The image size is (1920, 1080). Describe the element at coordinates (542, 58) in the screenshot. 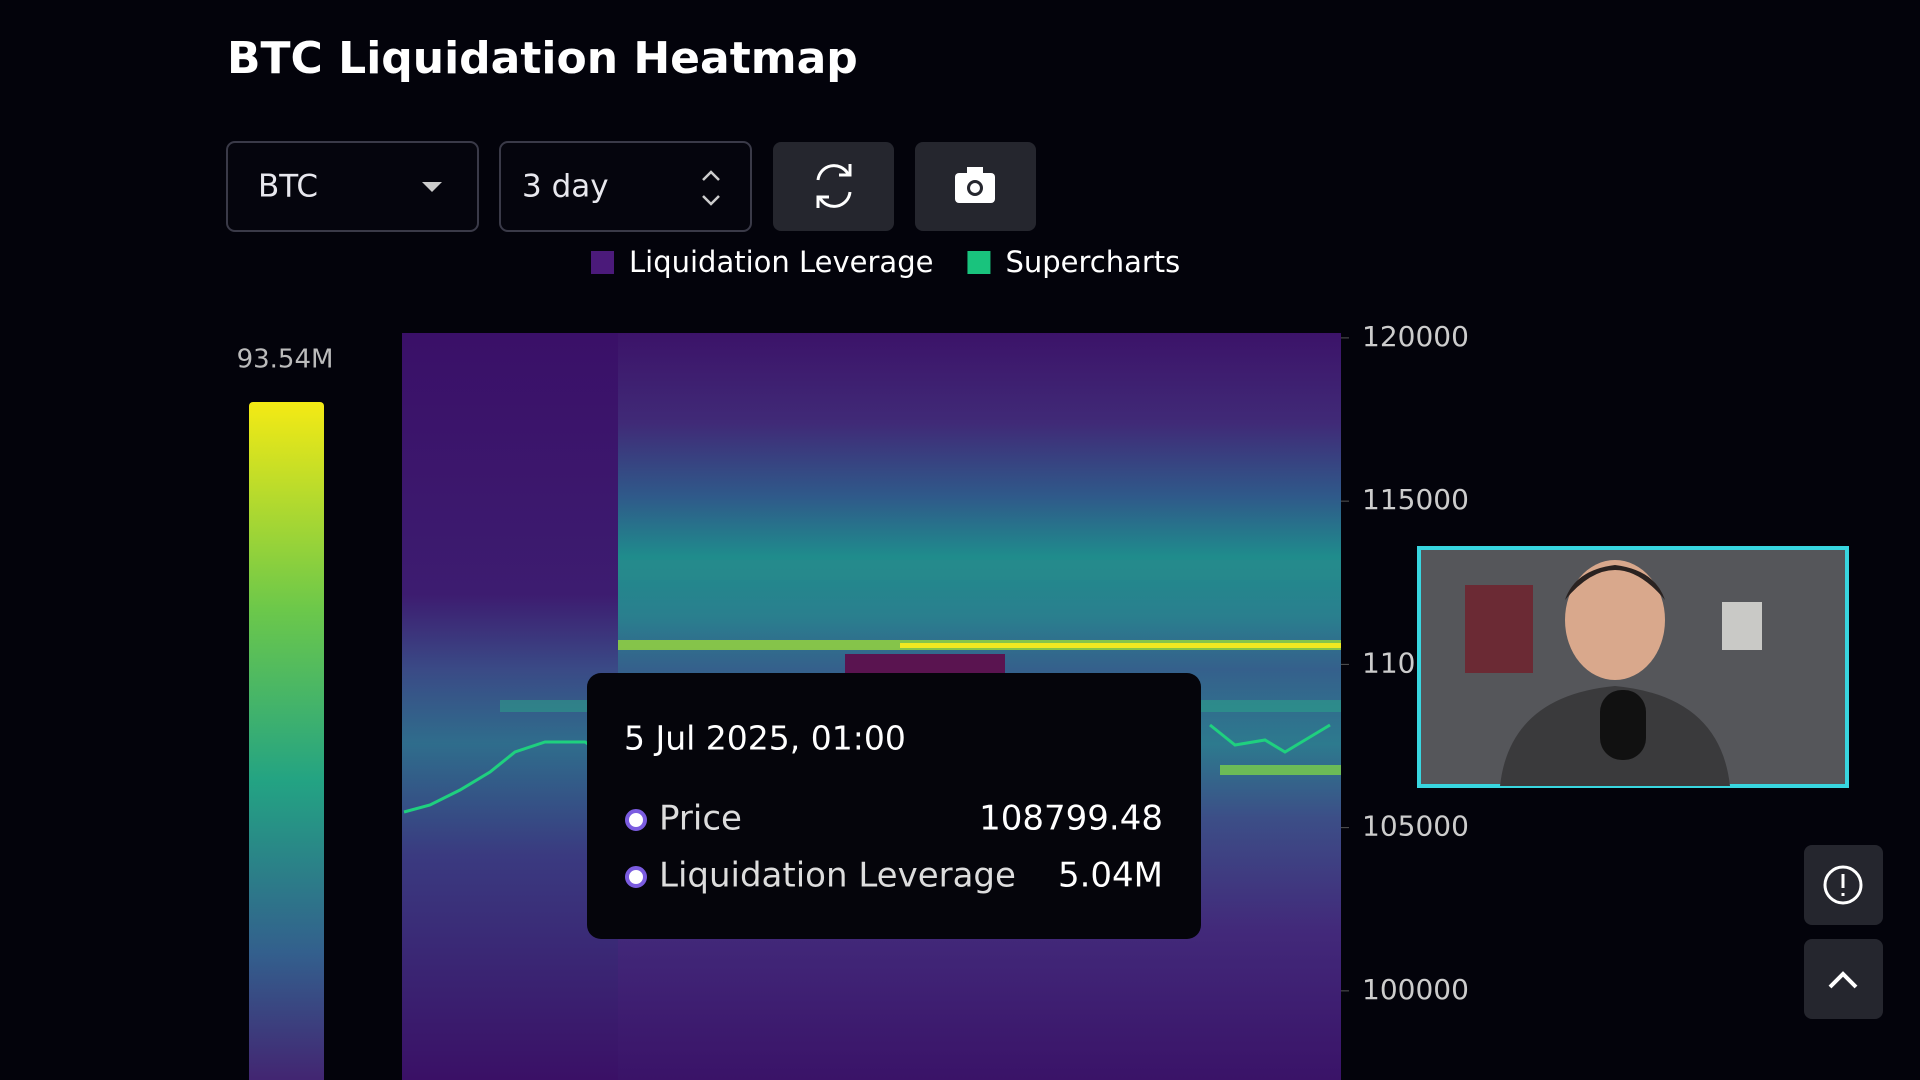

I see `title: BTC Liquidation Heatmap` at that location.